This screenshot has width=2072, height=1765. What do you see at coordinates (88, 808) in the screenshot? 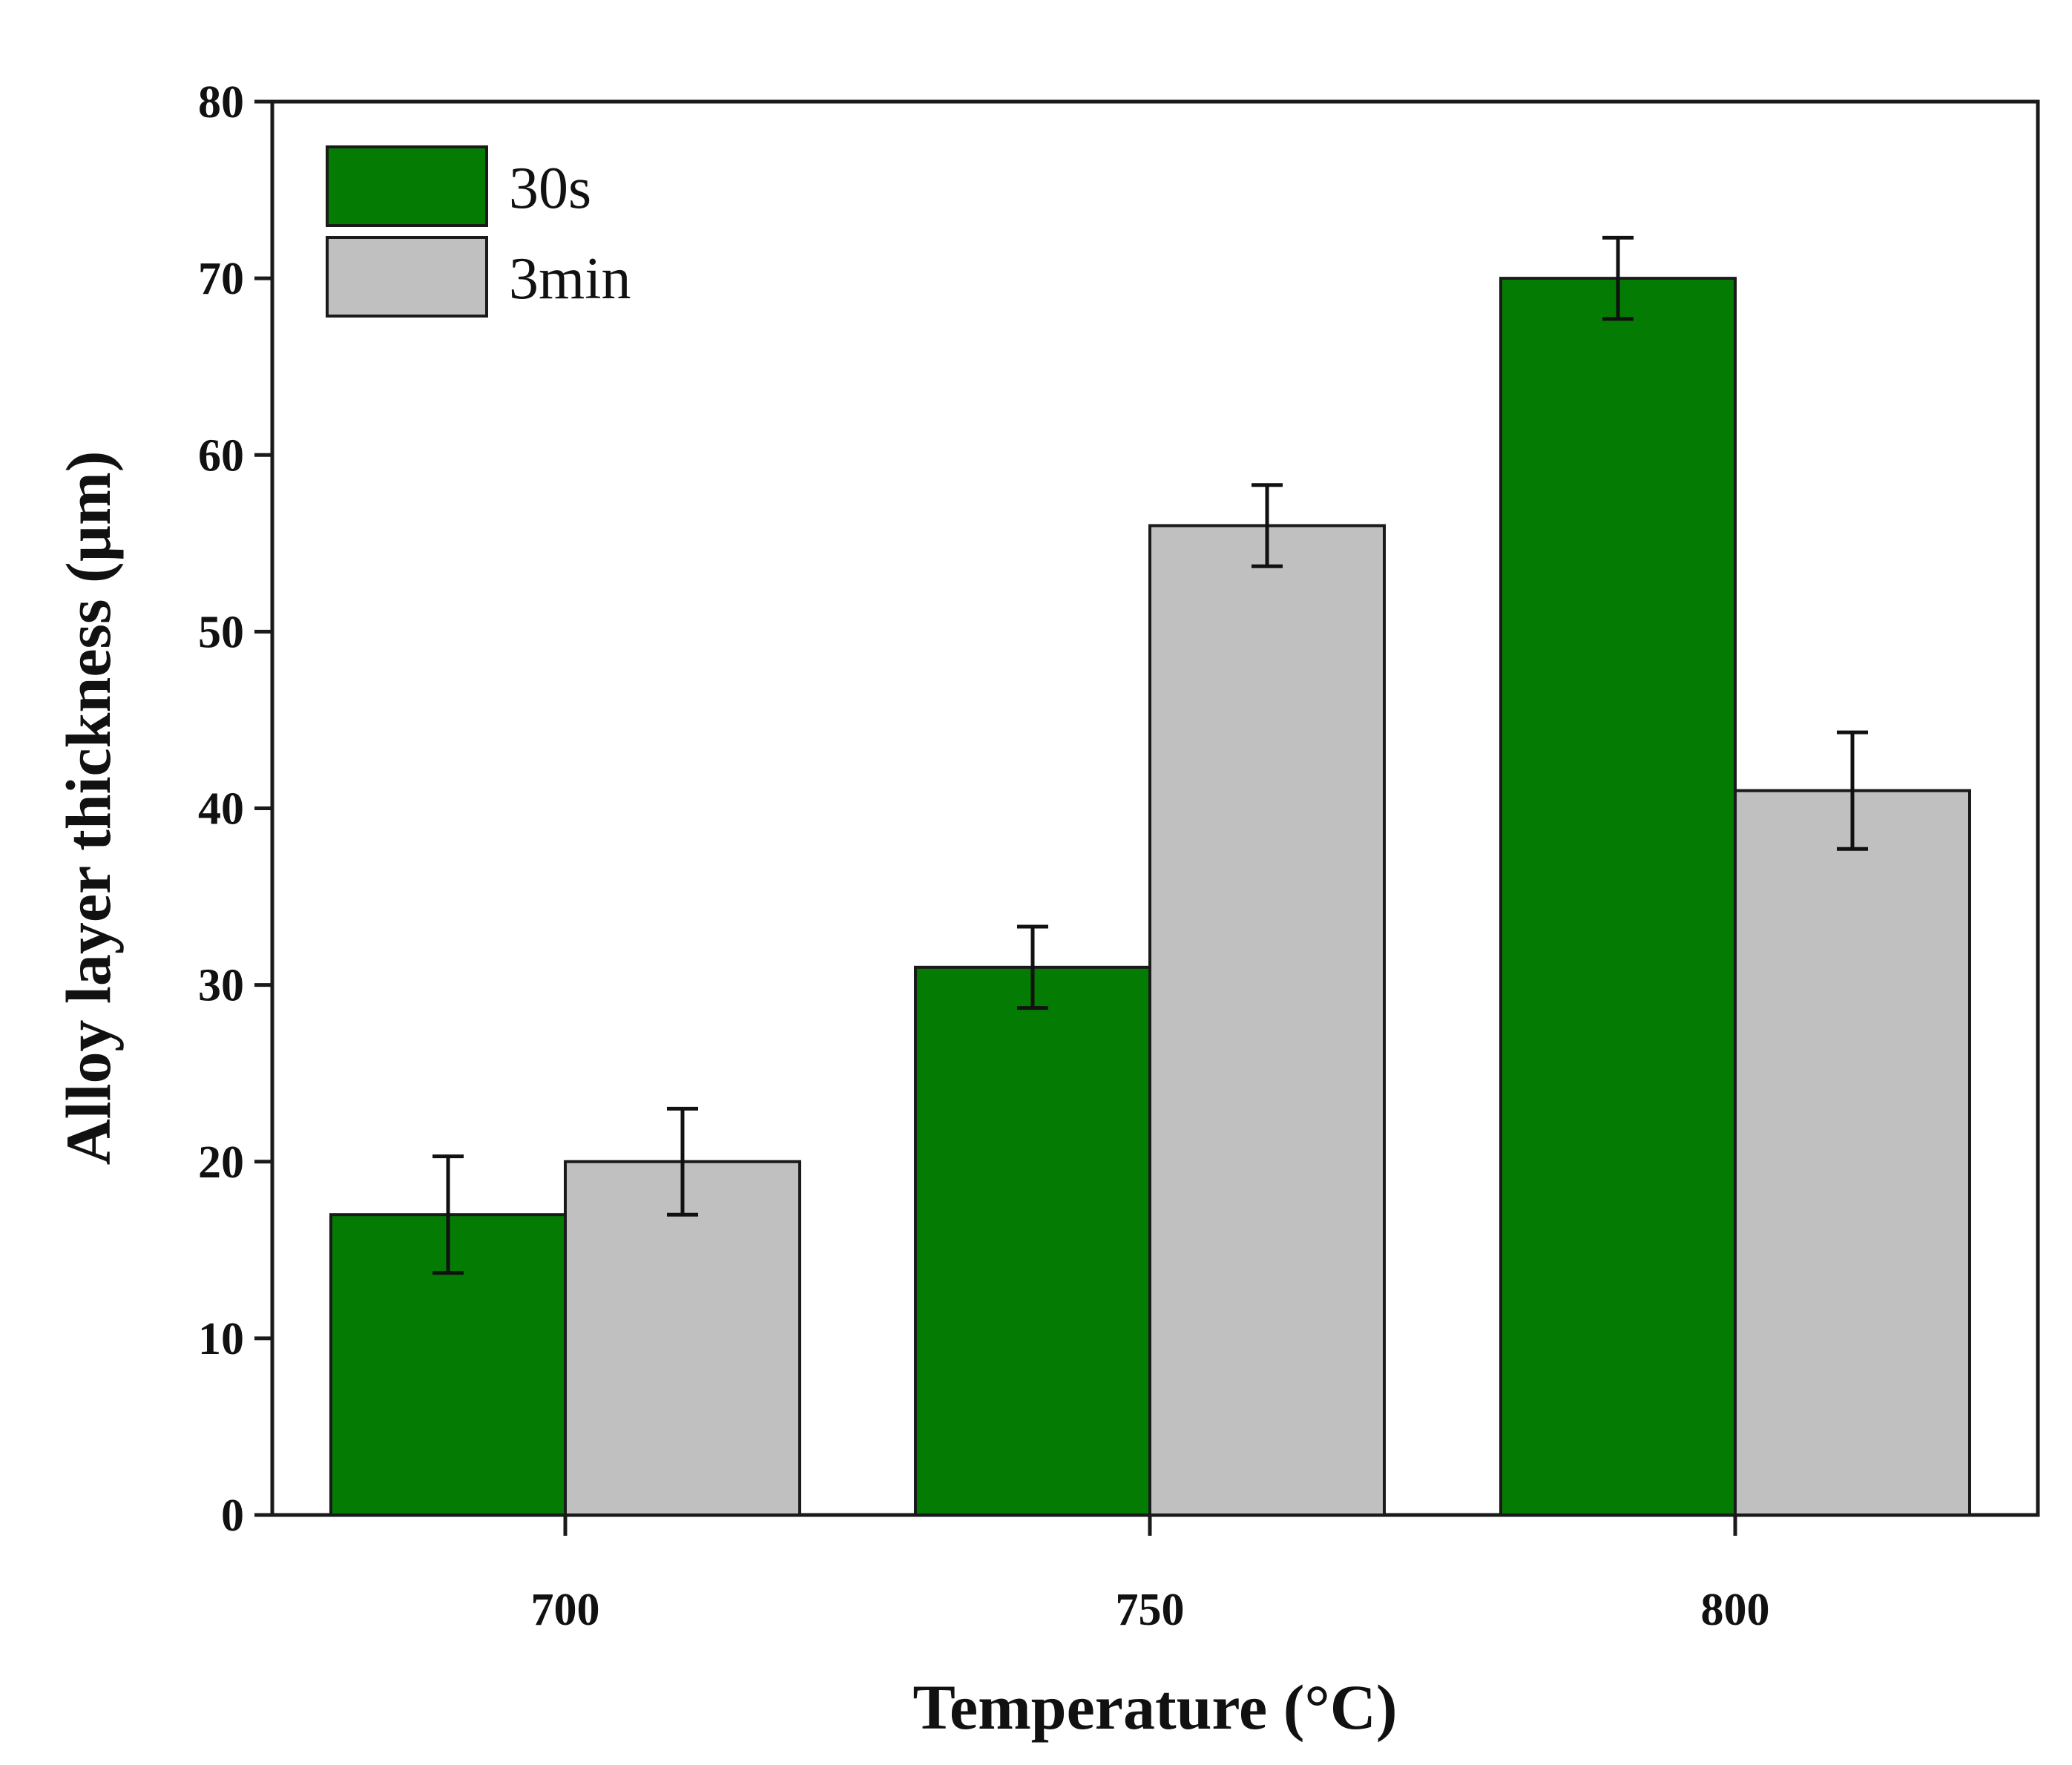
I see `y-axis-title: Alloy layer thickness (µm)` at bounding box center [88, 808].